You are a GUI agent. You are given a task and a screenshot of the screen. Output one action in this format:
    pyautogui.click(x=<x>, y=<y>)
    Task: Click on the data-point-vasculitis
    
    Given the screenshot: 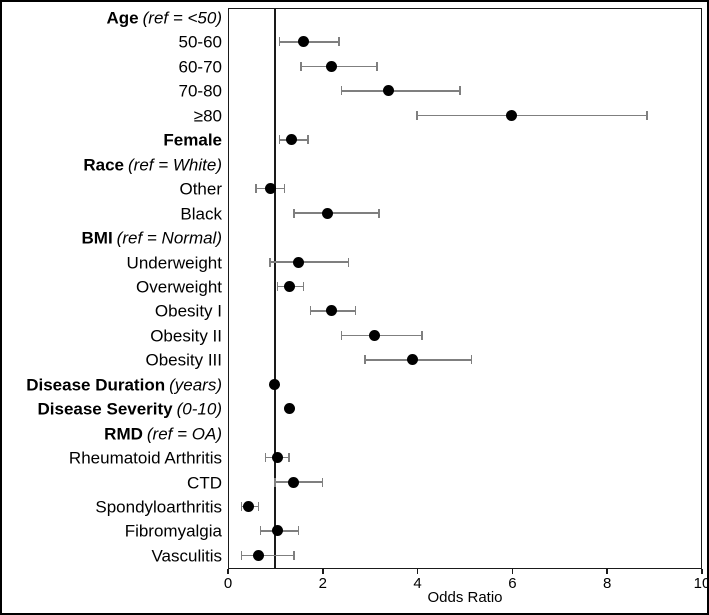 What is the action you would take?
    pyautogui.click(x=258, y=555)
    